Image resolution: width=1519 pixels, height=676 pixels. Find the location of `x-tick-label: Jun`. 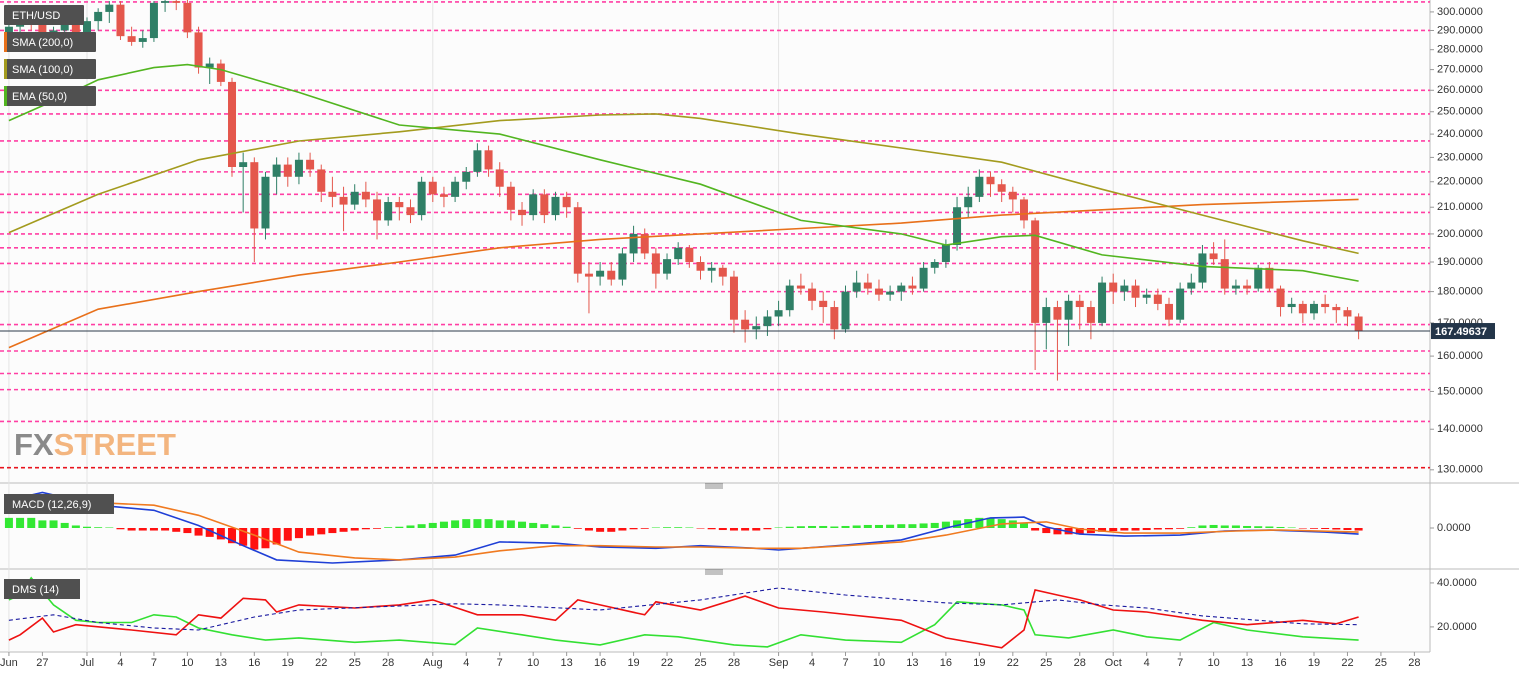

x-tick-label: Jun is located at coordinates (9, 663).